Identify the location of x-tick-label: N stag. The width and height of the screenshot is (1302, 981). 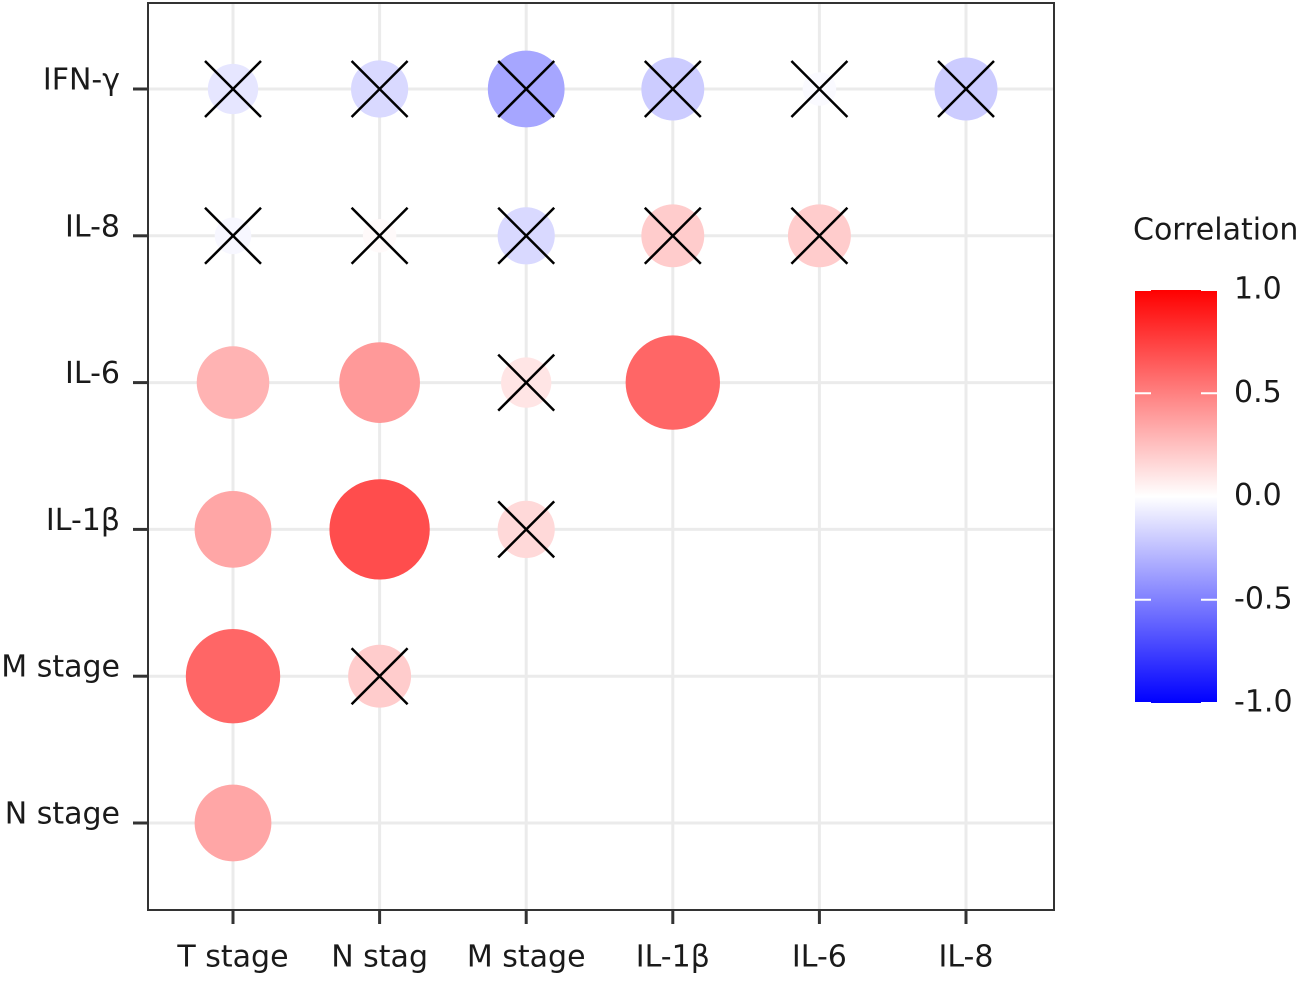
(379, 957).